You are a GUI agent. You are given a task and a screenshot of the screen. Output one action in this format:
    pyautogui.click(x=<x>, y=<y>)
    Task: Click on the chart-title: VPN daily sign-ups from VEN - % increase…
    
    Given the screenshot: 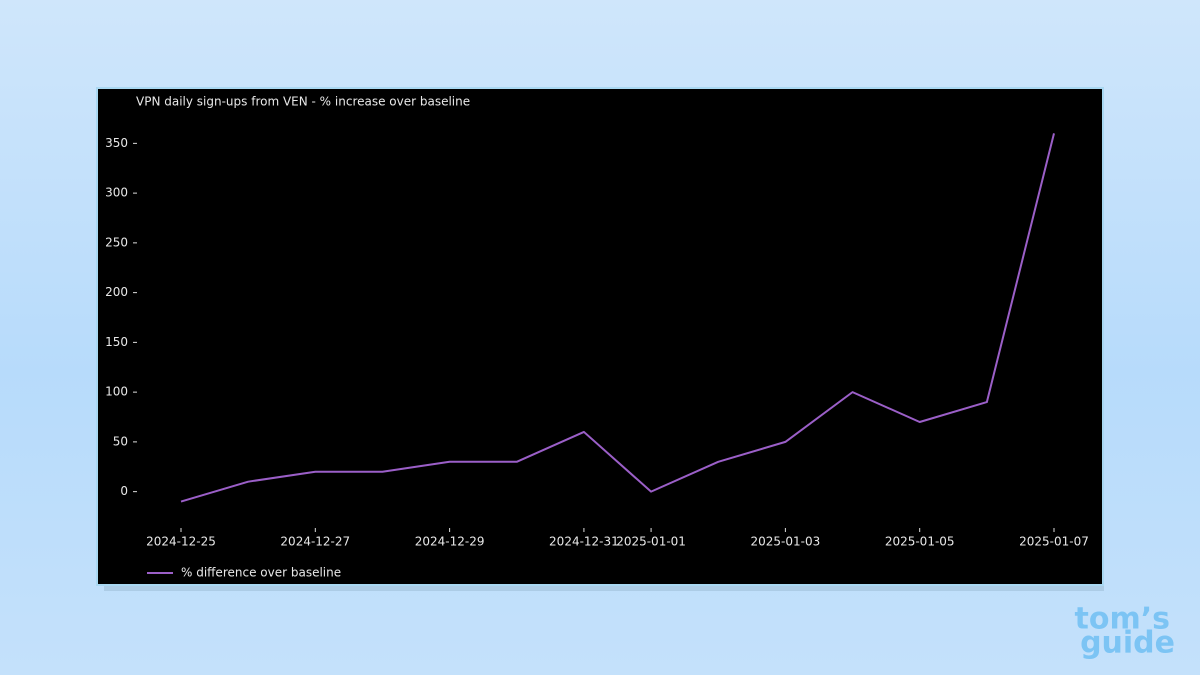 What is the action you would take?
    pyautogui.click(x=303, y=102)
    